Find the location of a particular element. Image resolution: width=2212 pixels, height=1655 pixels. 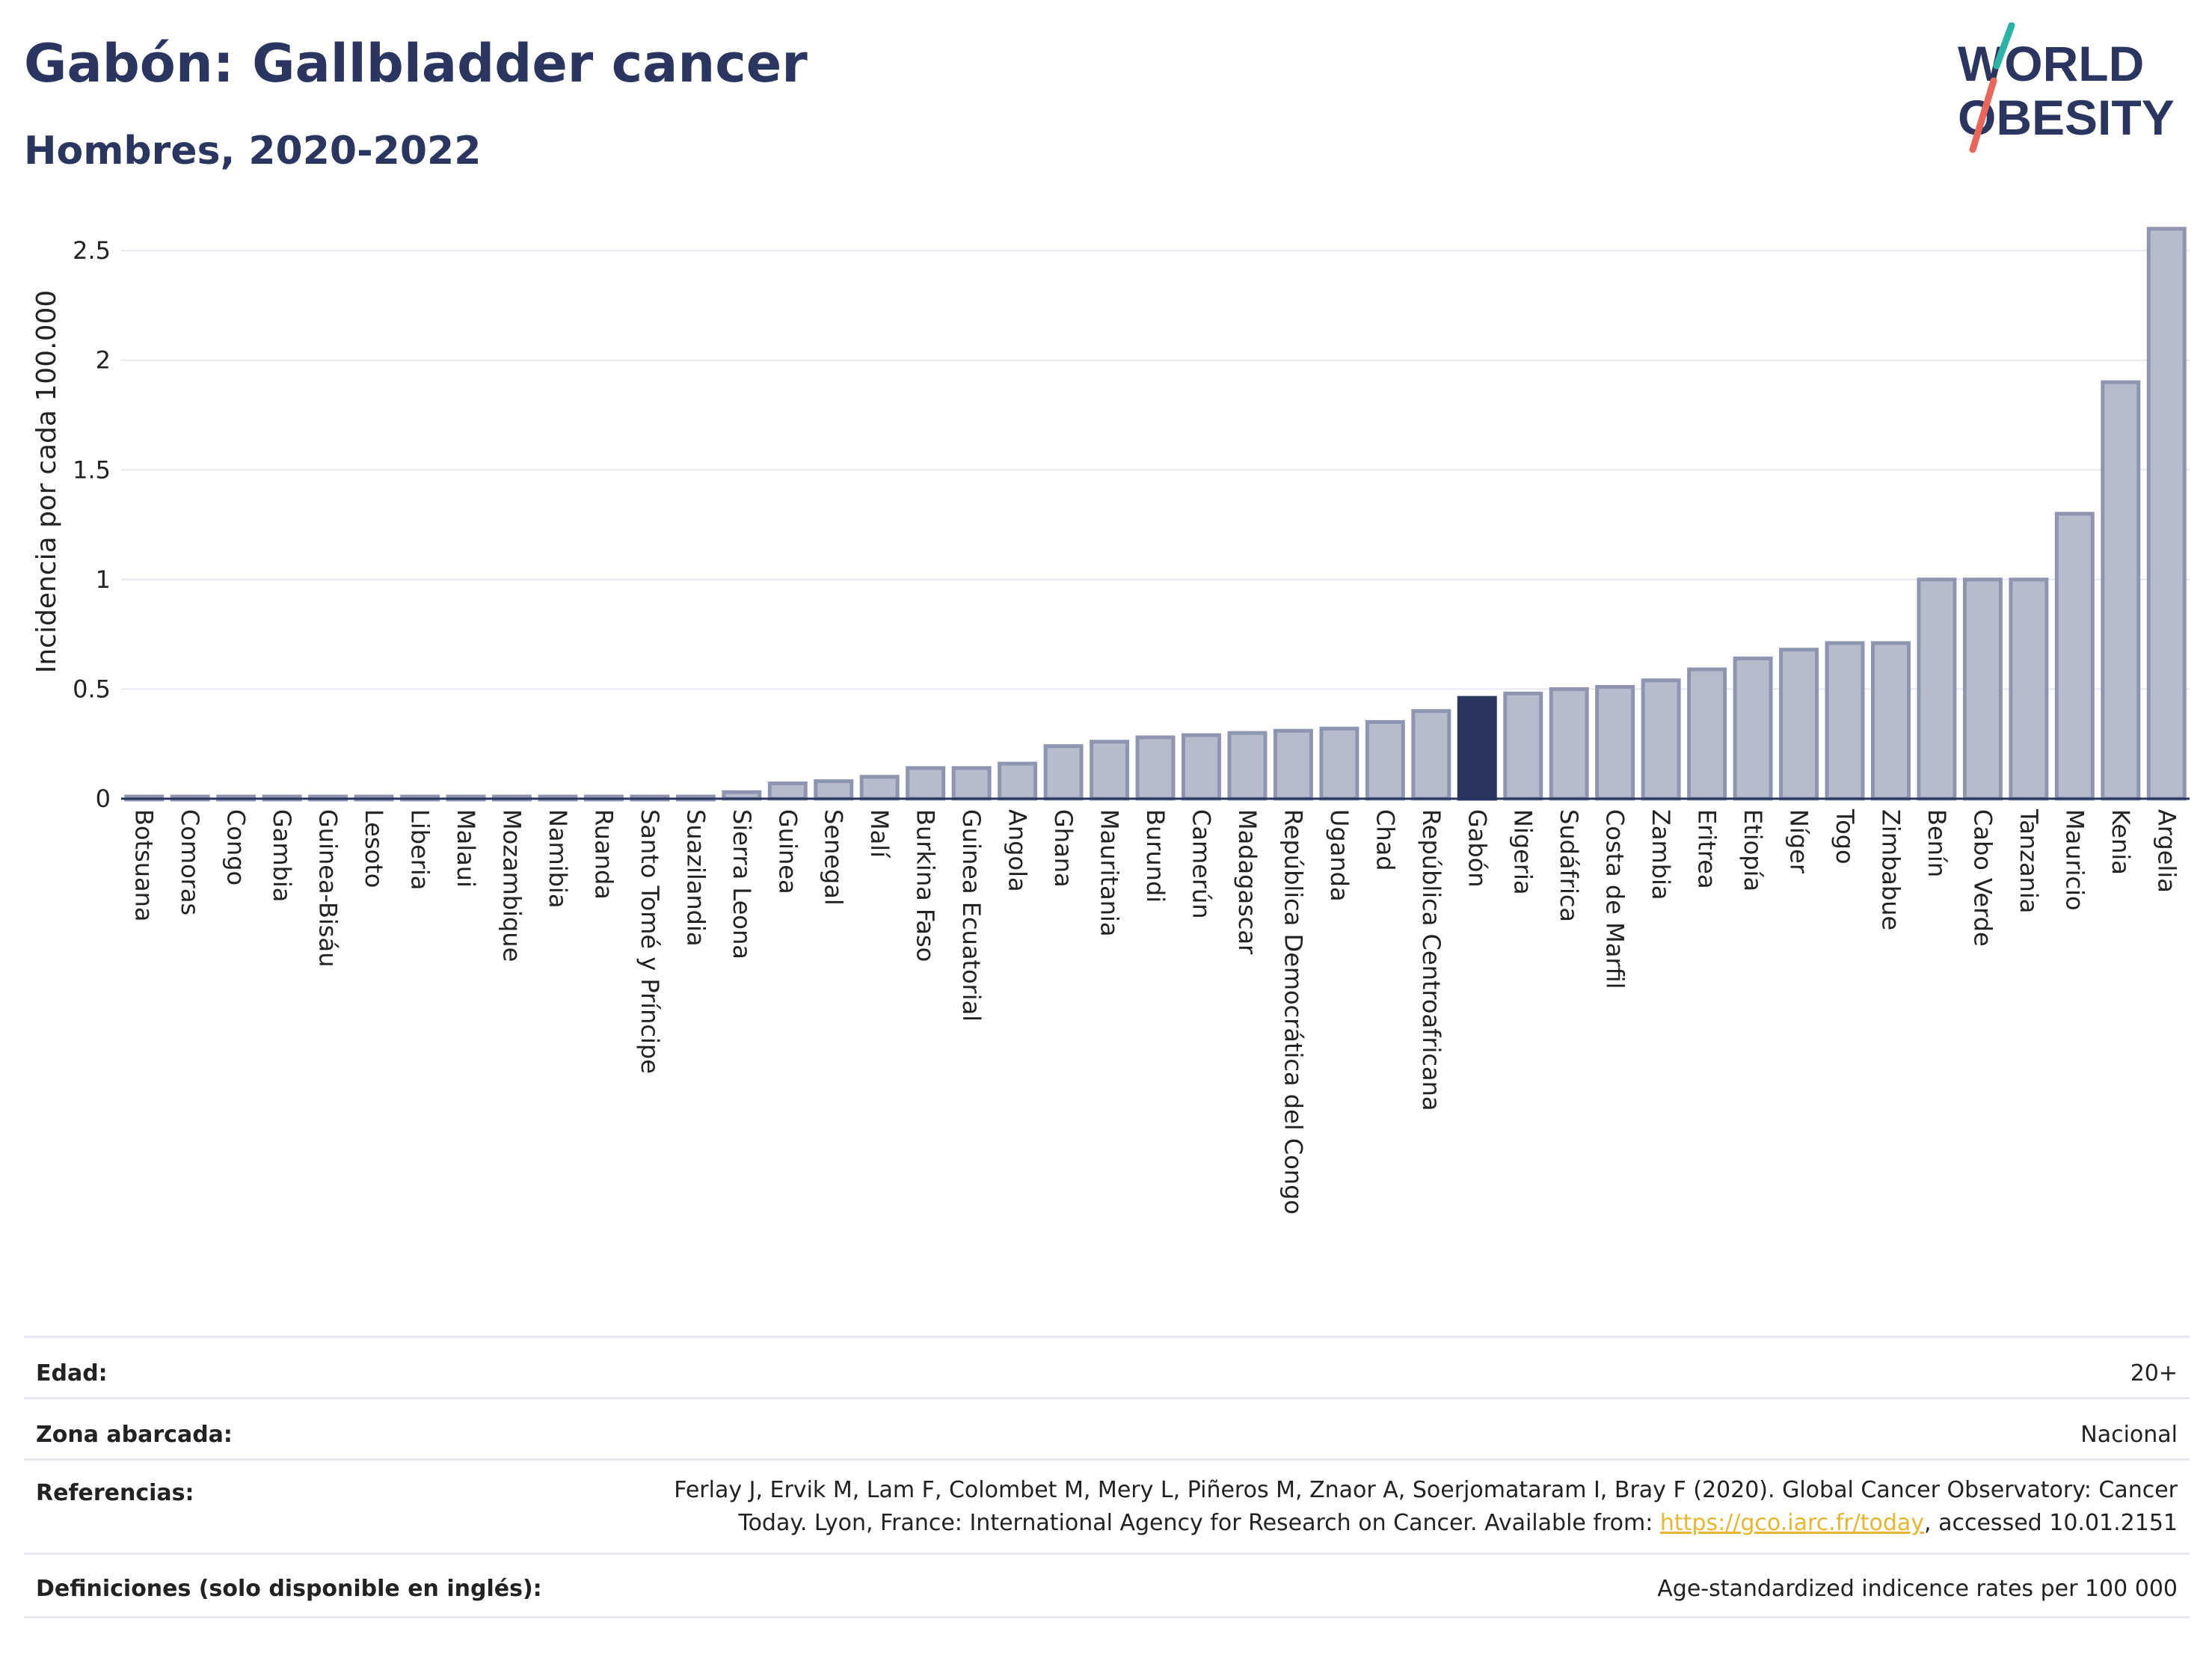

bar-Ghana is located at coordinates (1063, 772).